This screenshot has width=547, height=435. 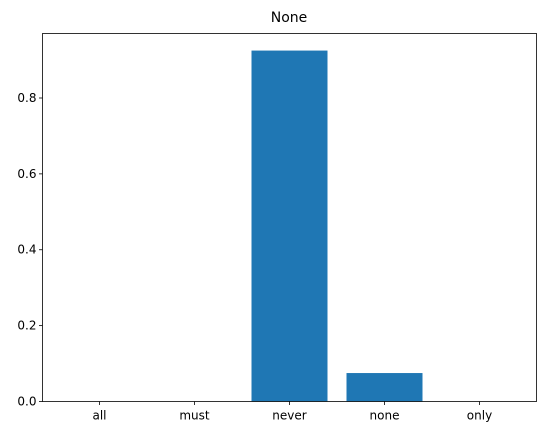 I want to click on y-tick-label: 0.4, so click(x=26, y=250).